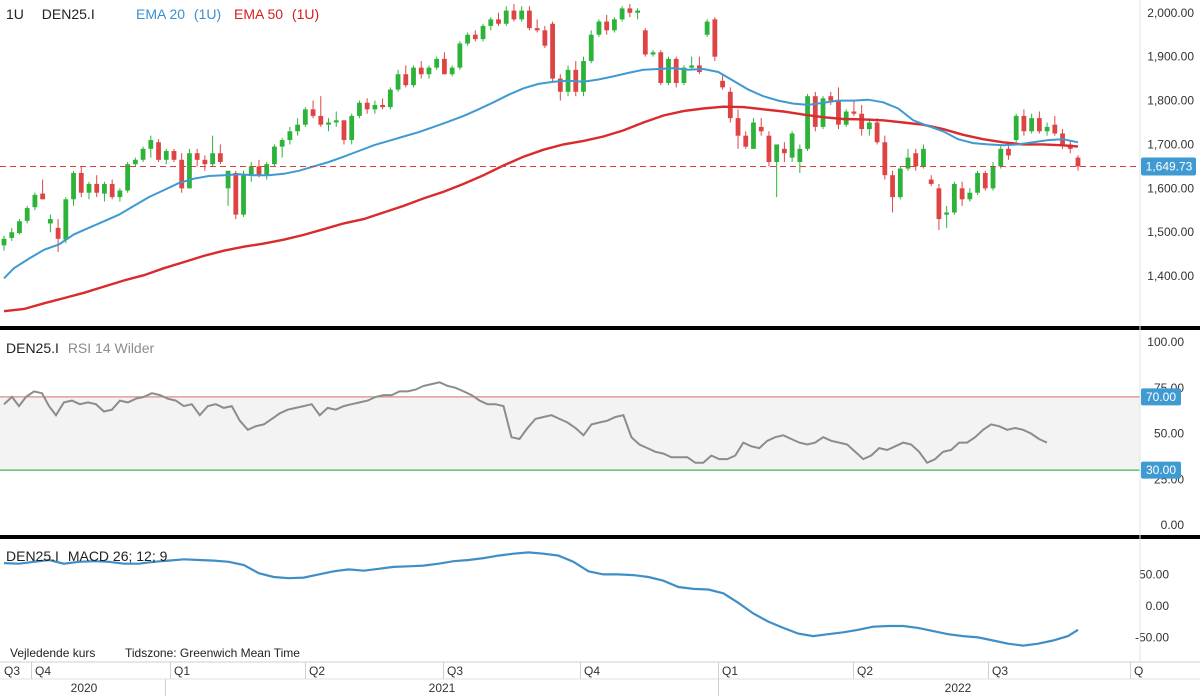 The width and height of the screenshot is (1200, 696). Describe the element at coordinates (1170, 232) in the screenshot. I see `price-tick-label: 1,500.00` at that location.